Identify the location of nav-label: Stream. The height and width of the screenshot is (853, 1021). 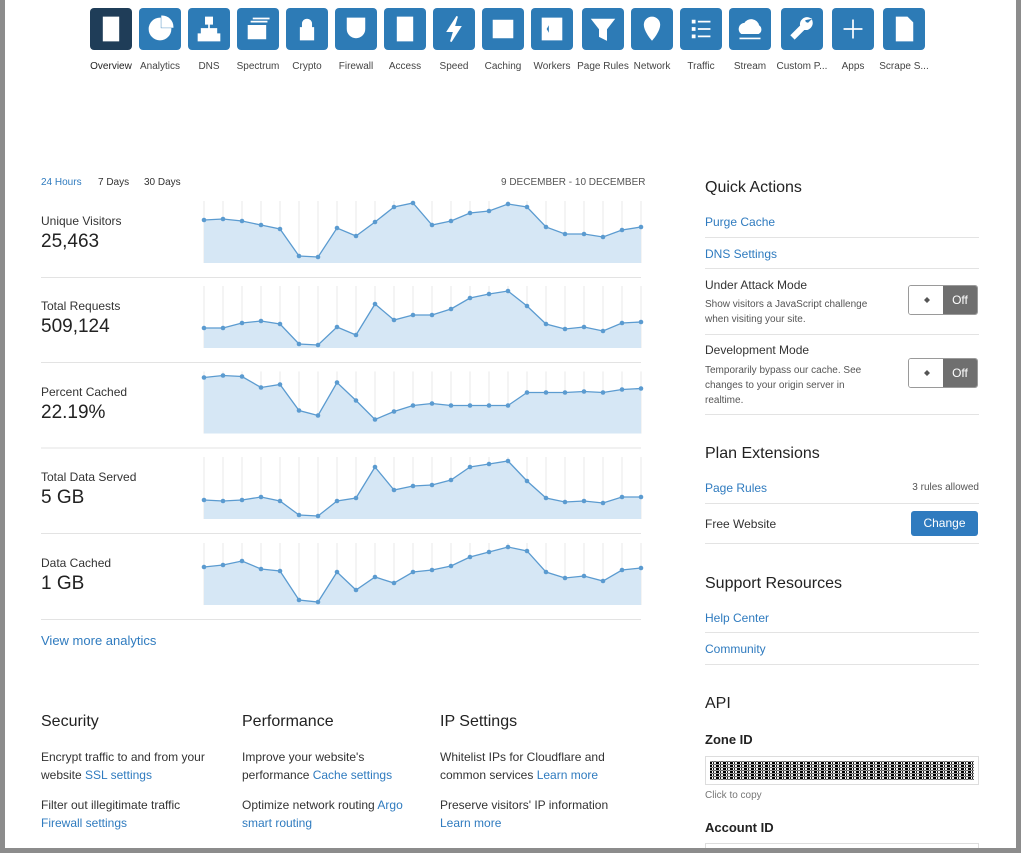
(750, 66).